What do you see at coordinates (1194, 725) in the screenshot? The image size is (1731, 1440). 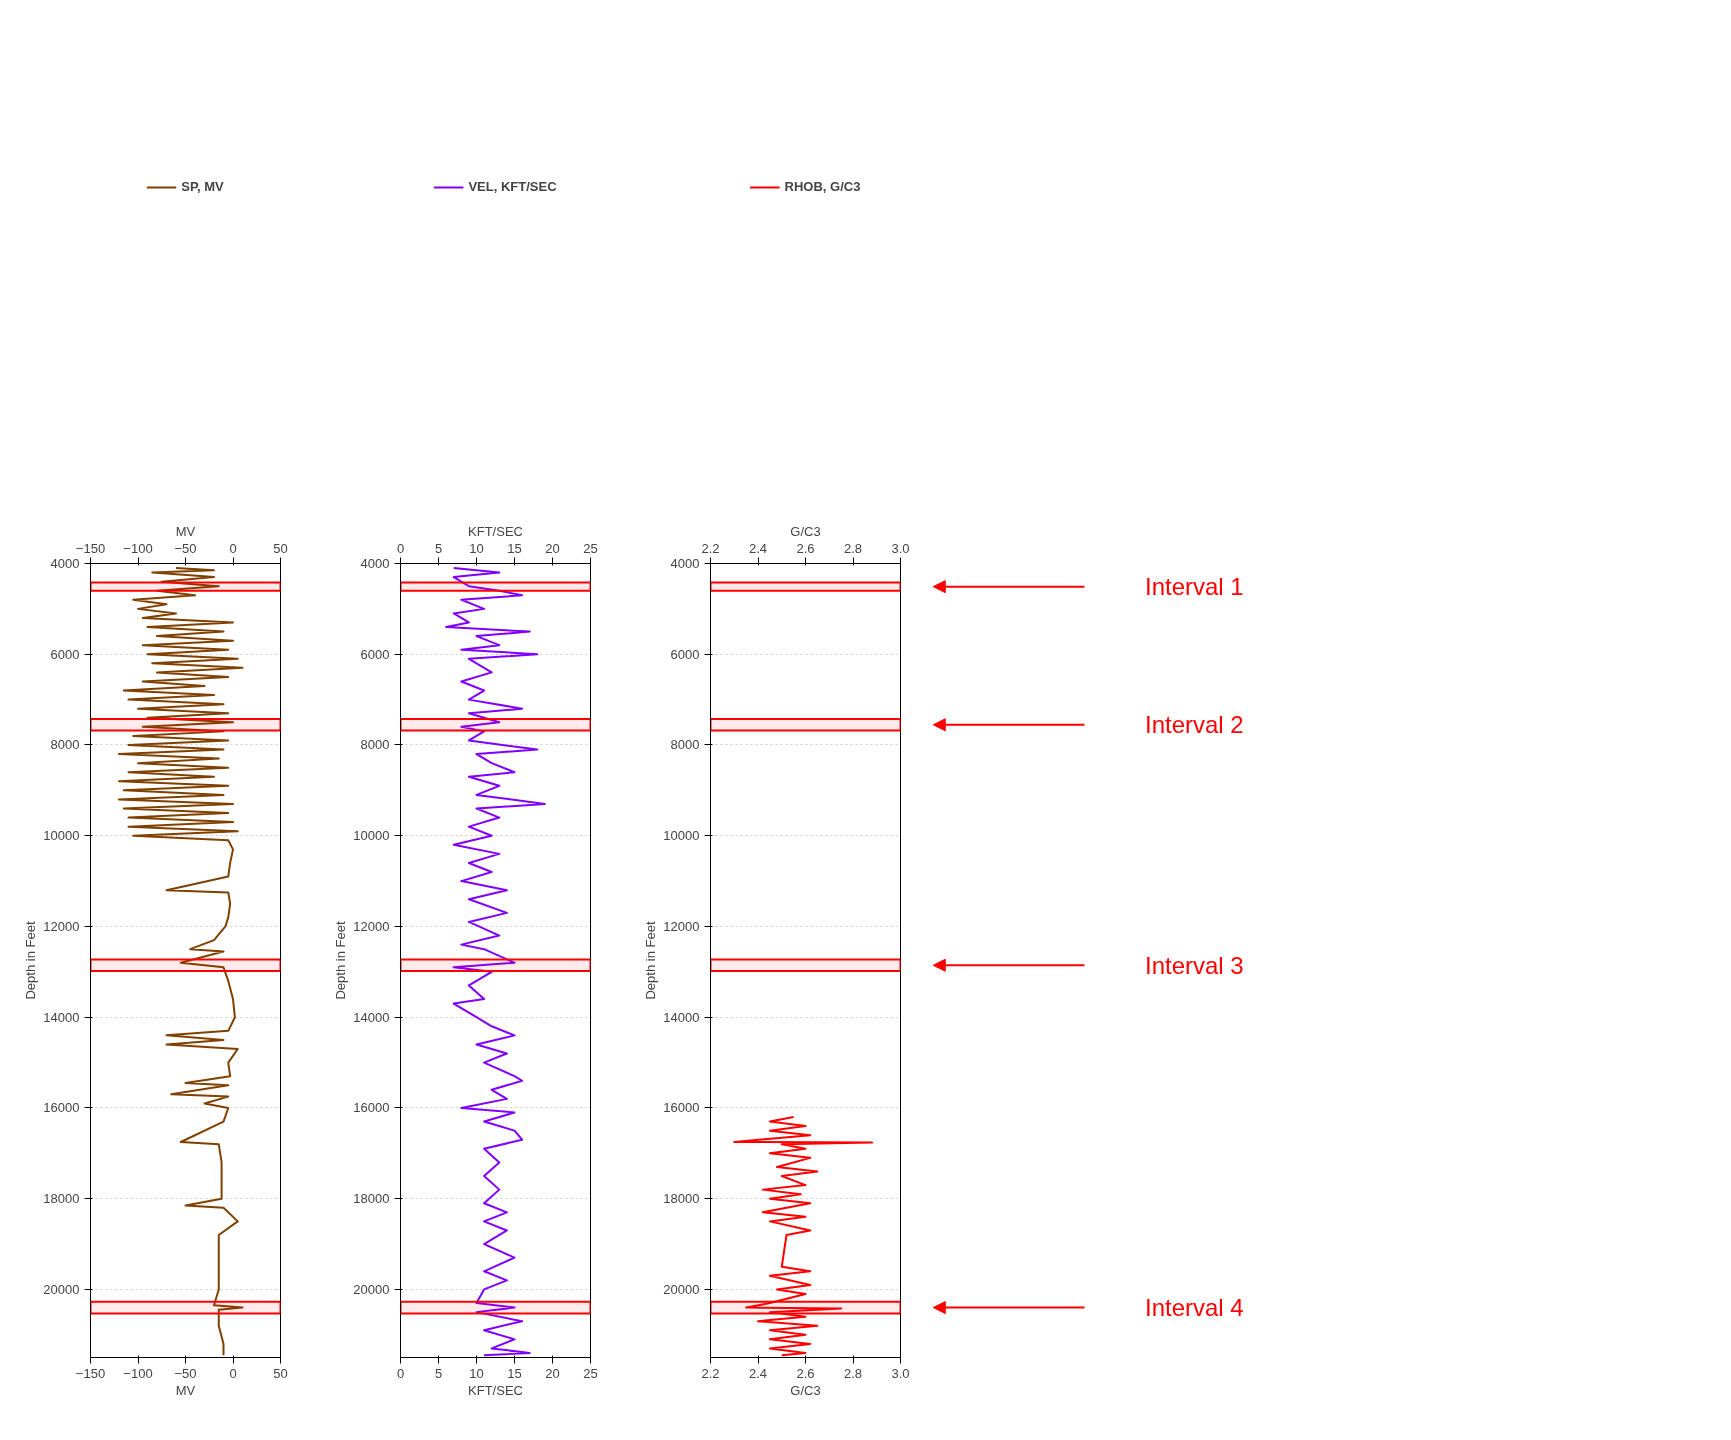 I see `band-label: Interval 2` at bounding box center [1194, 725].